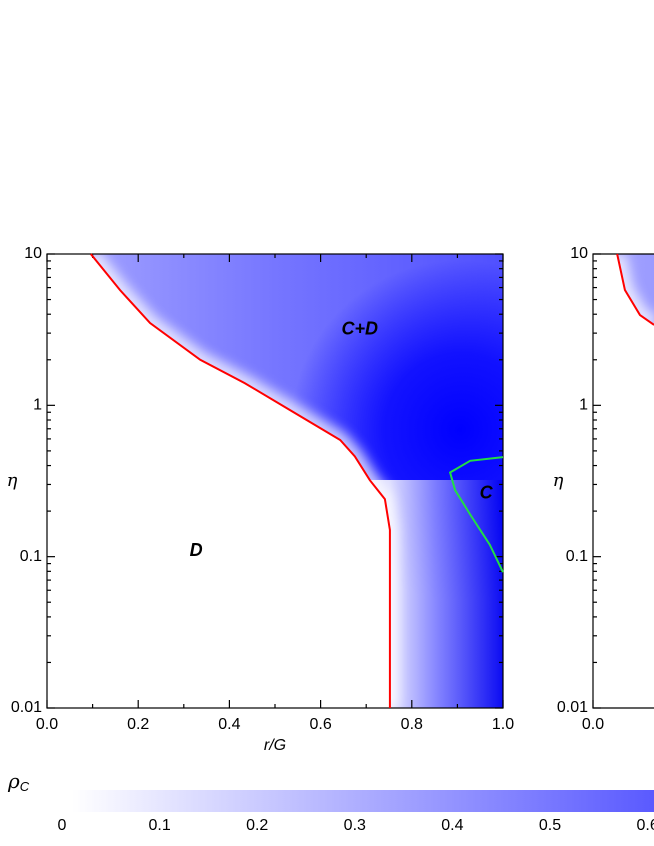 Image resolution: width=654 pixels, height=846 pixels. I want to click on colorbar-tick-label: 0.4, so click(452, 825).